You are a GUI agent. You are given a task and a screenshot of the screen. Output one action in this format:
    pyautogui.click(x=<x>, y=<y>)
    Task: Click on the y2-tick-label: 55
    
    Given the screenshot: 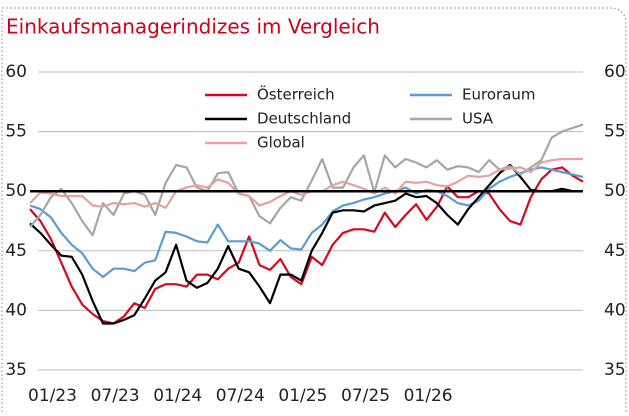 What is the action you would take?
    pyautogui.click(x=615, y=132)
    